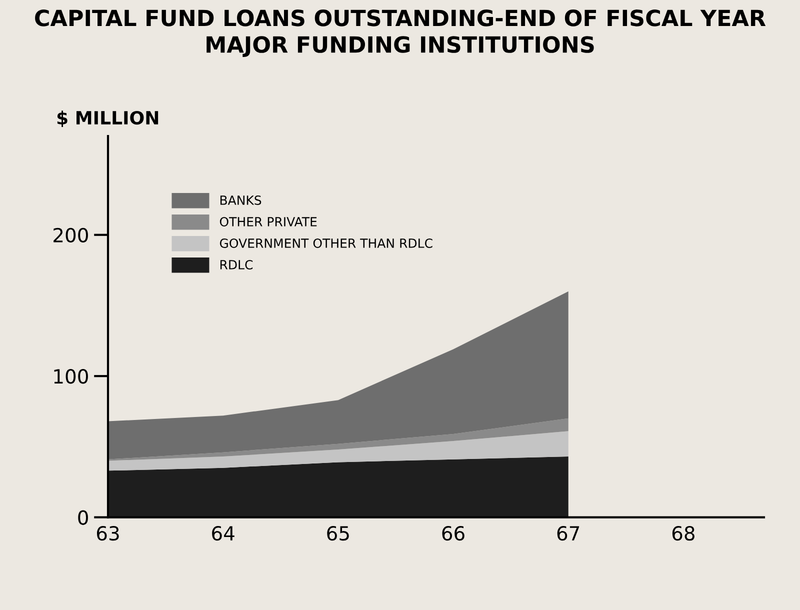  I want to click on y-tick-label: 0, so click(83, 517).